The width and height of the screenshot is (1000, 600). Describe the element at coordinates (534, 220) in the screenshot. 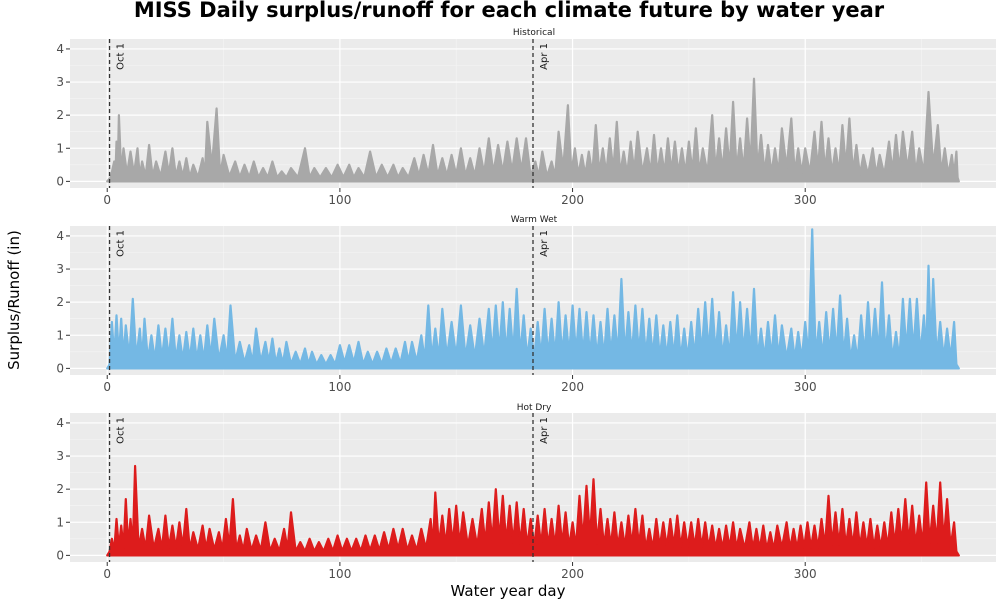

I see `panel-title: Warm Wet` at that location.